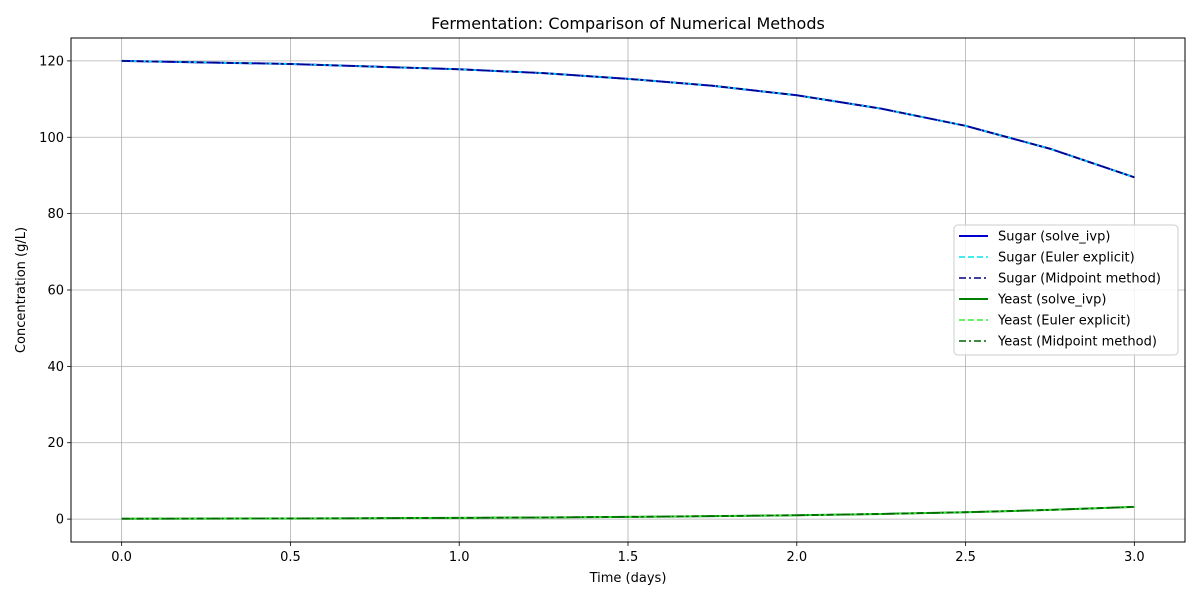 This screenshot has width=1200, height=600. I want to click on x-tick-label: 1.0, so click(459, 557).